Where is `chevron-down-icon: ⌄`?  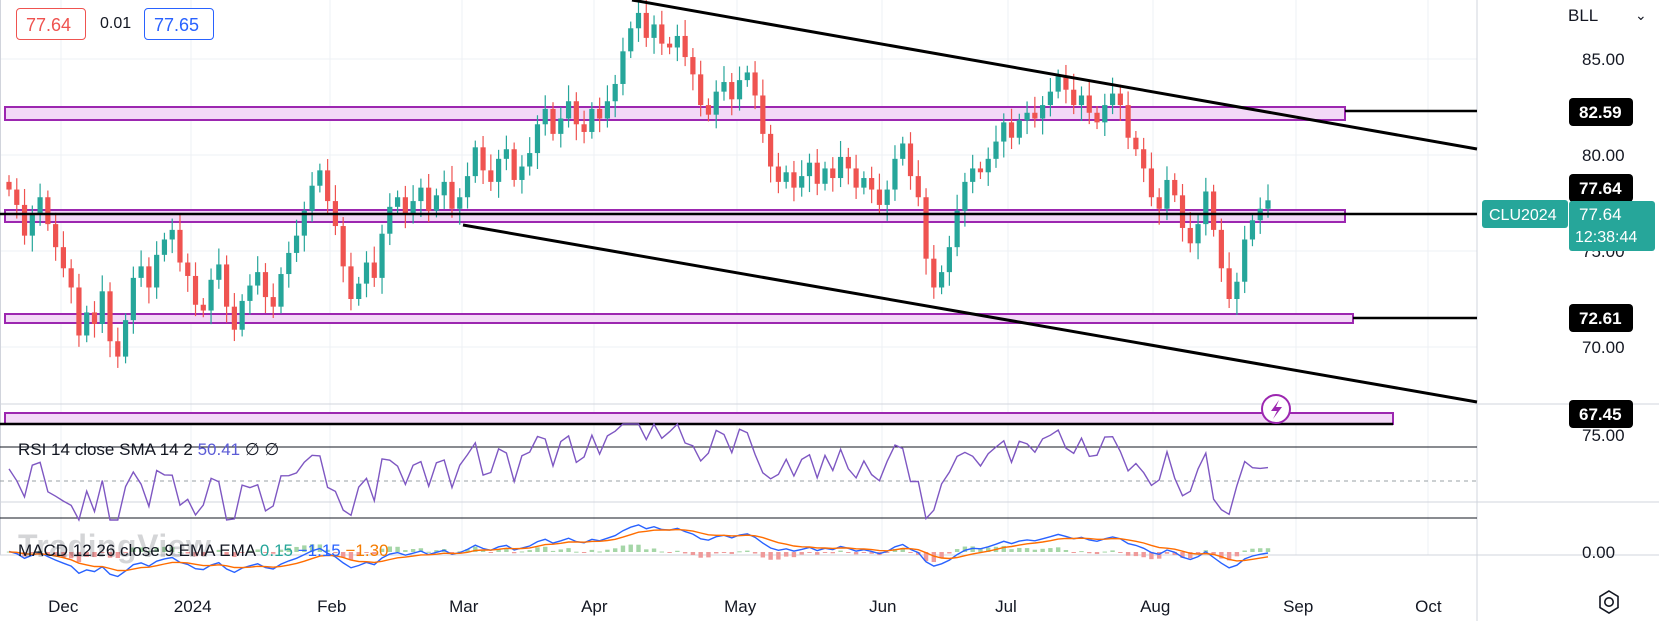 chevron-down-icon: ⌄ is located at coordinates (1641, 15).